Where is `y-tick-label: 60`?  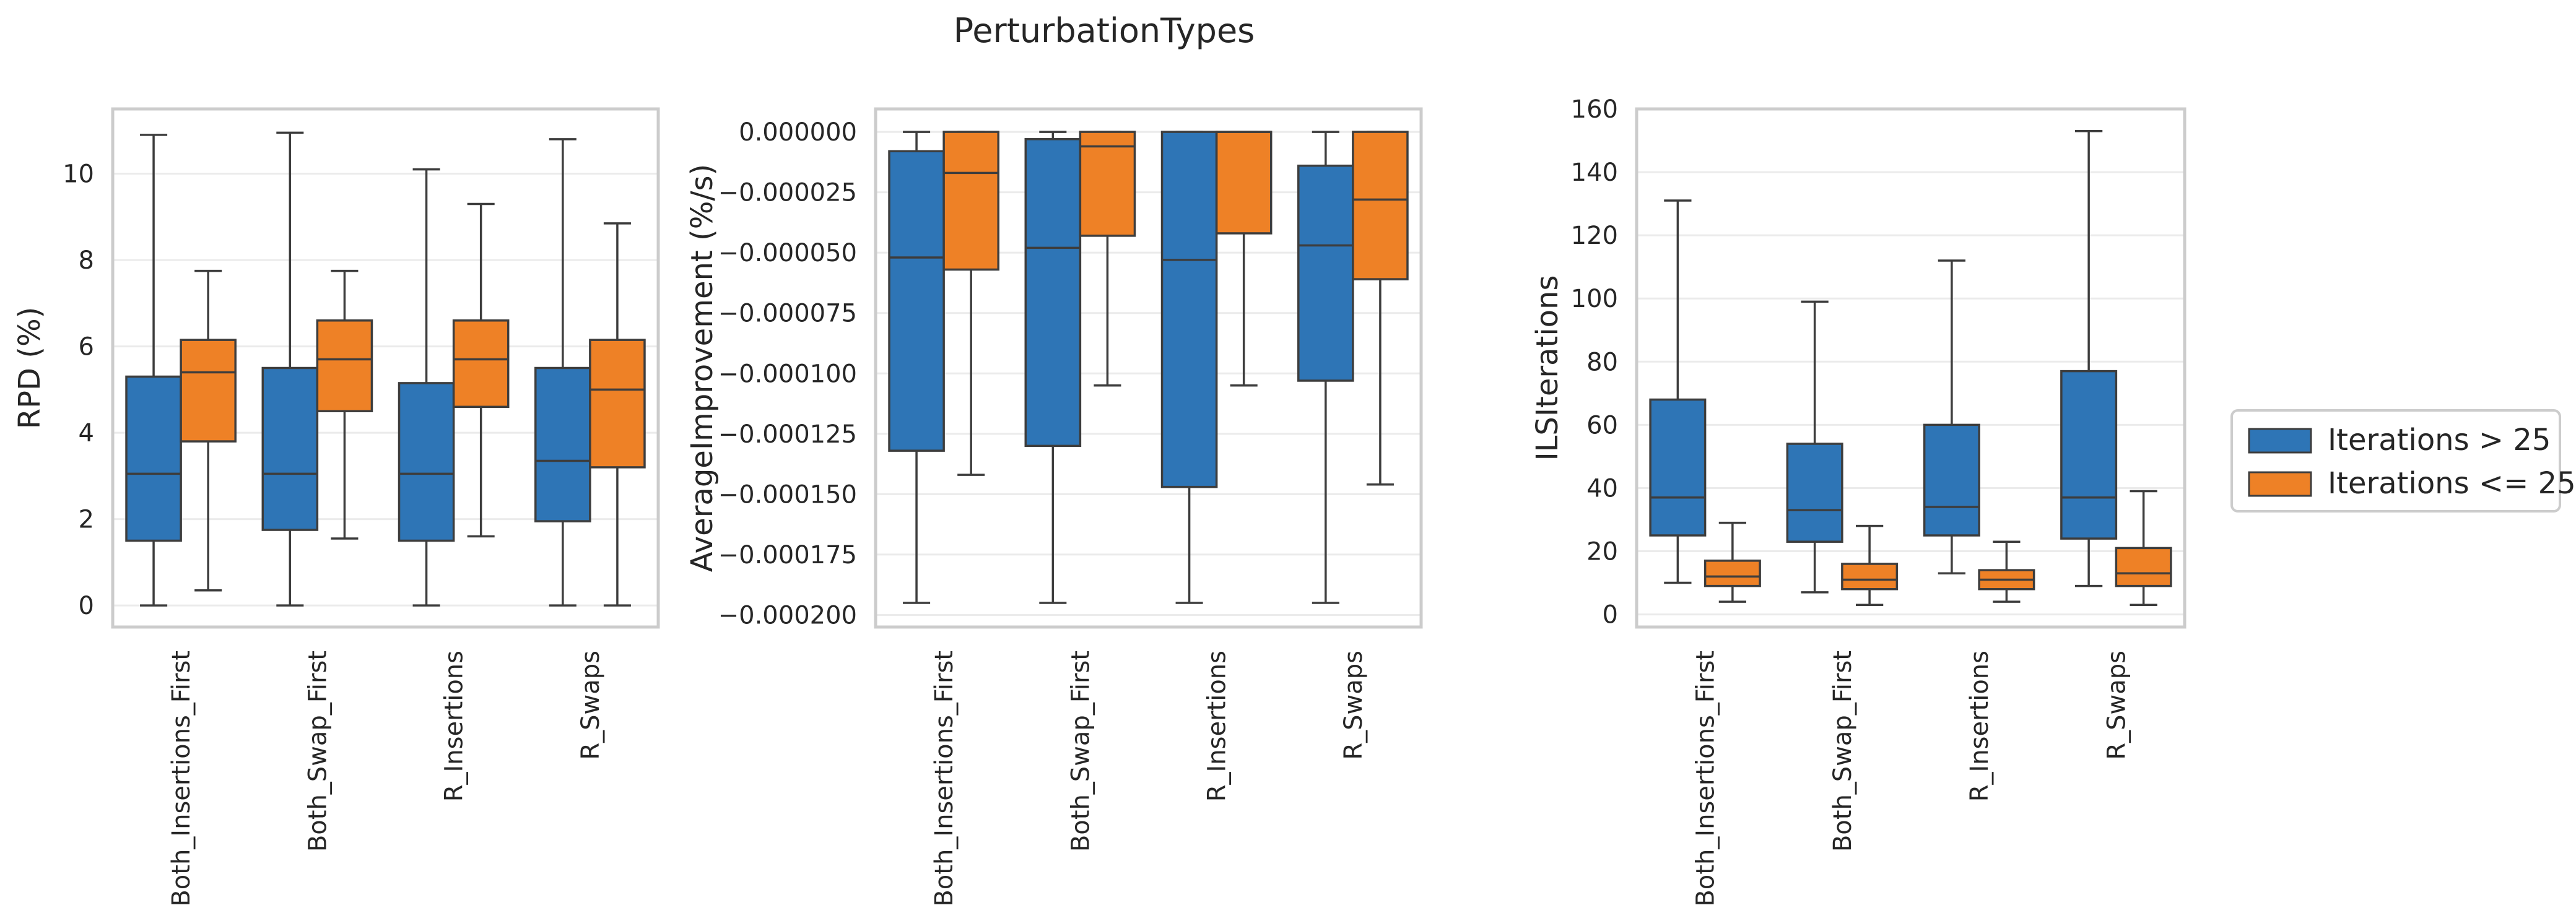 y-tick-label: 60 is located at coordinates (1602, 425).